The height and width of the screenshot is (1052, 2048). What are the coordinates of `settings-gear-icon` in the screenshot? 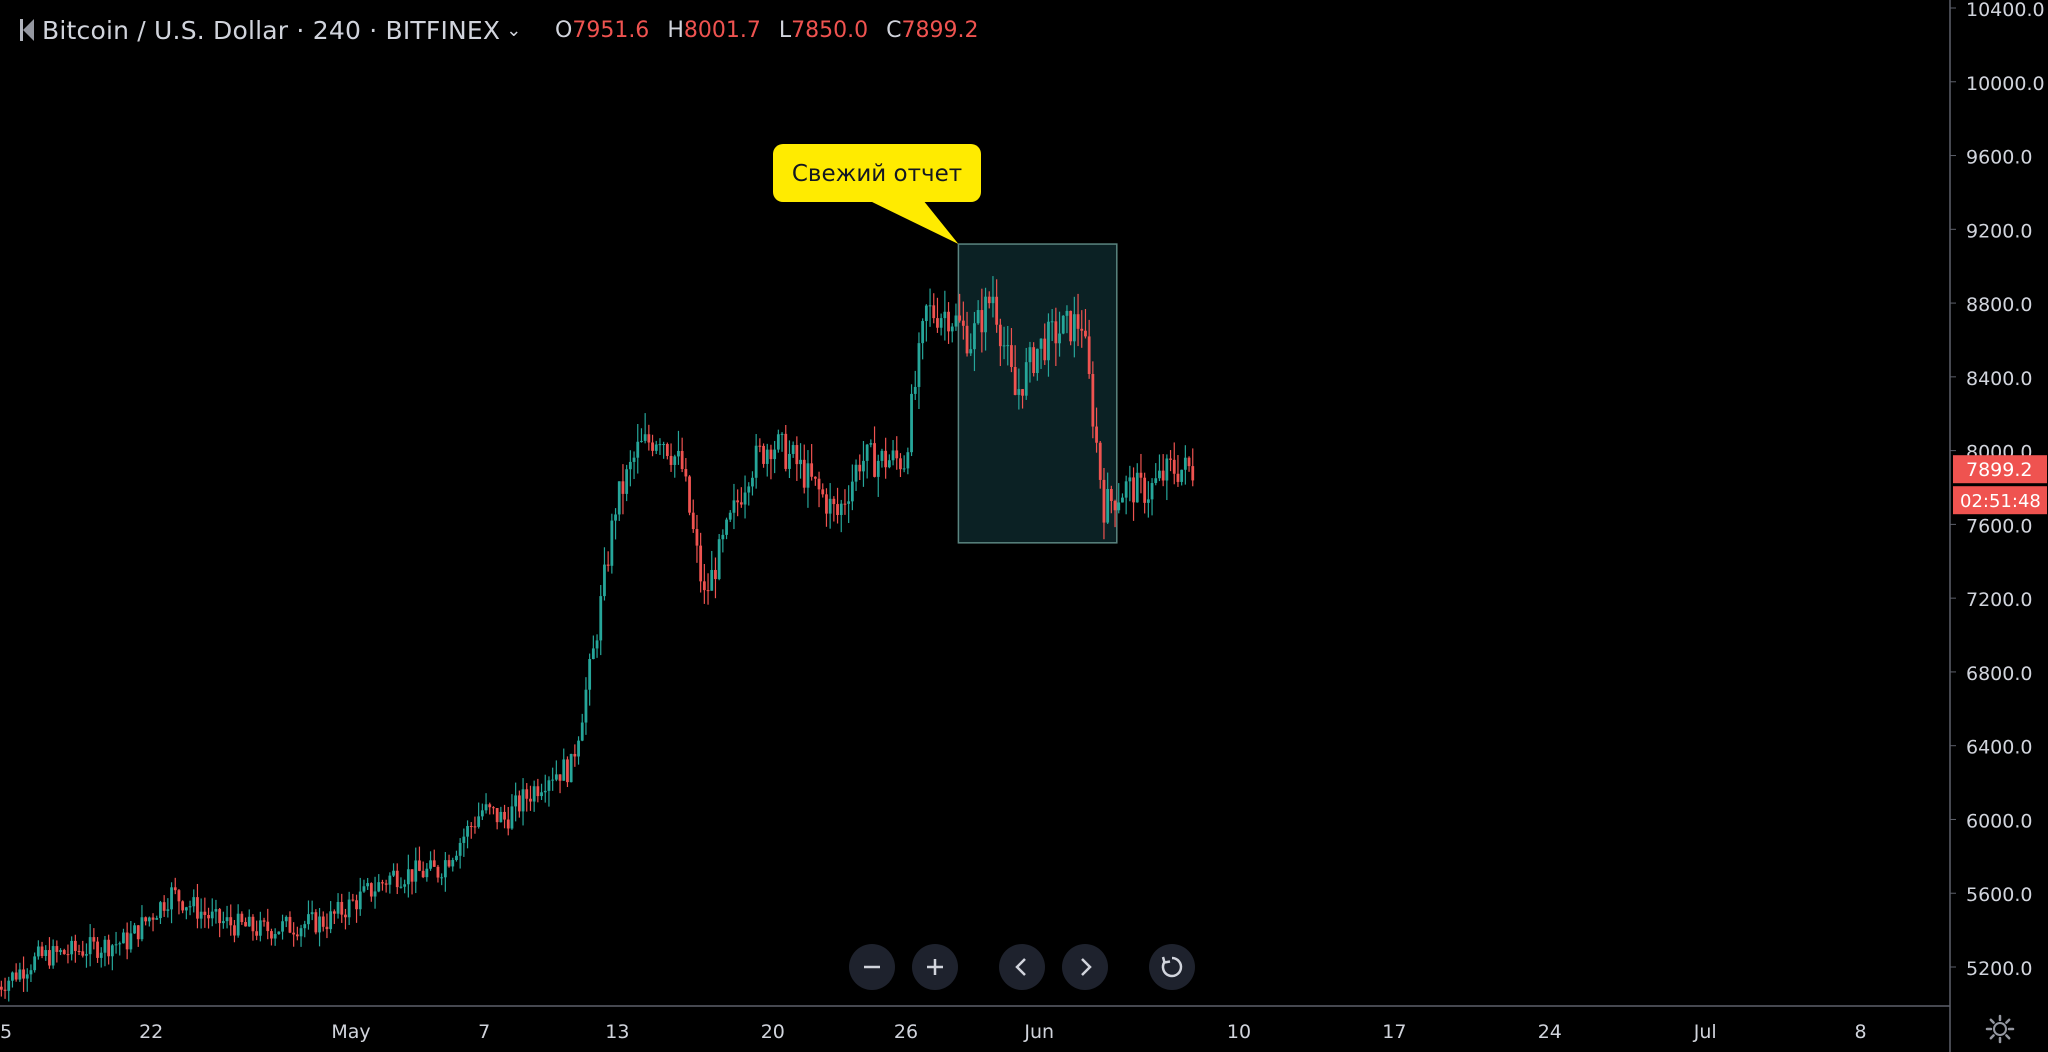 It's located at (2000, 1029).